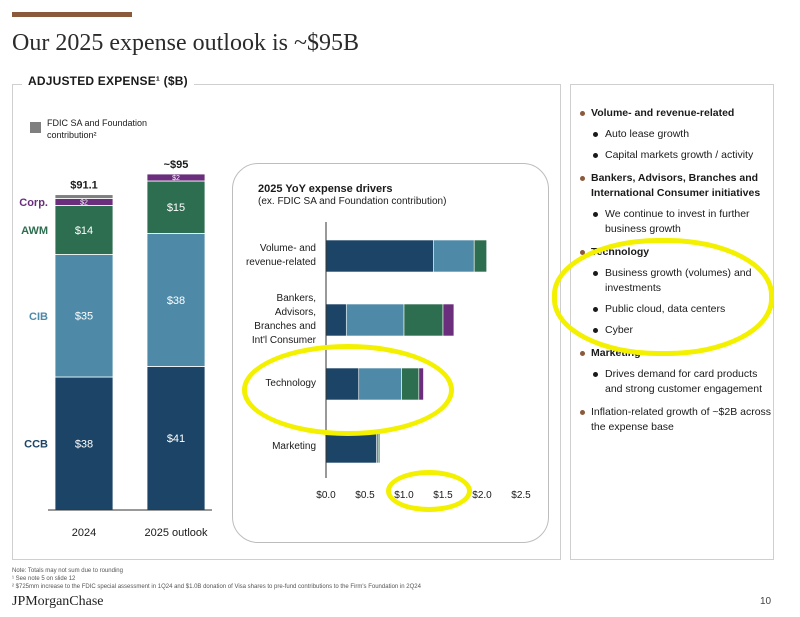  What do you see at coordinates (185, 43) in the screenshot?
I see `slide-title: Our 2025 expense outlook is ~$95B` at bounding box center [185, 43].